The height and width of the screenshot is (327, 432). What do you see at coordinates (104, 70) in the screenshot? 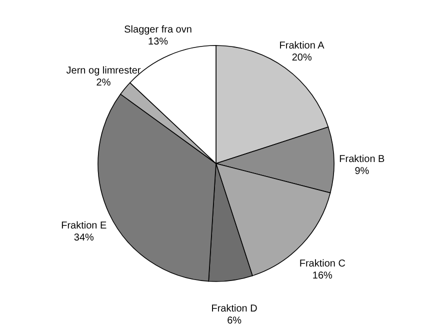
I see `slice-label: Jern og limrester` at bounding box center [104, 70].